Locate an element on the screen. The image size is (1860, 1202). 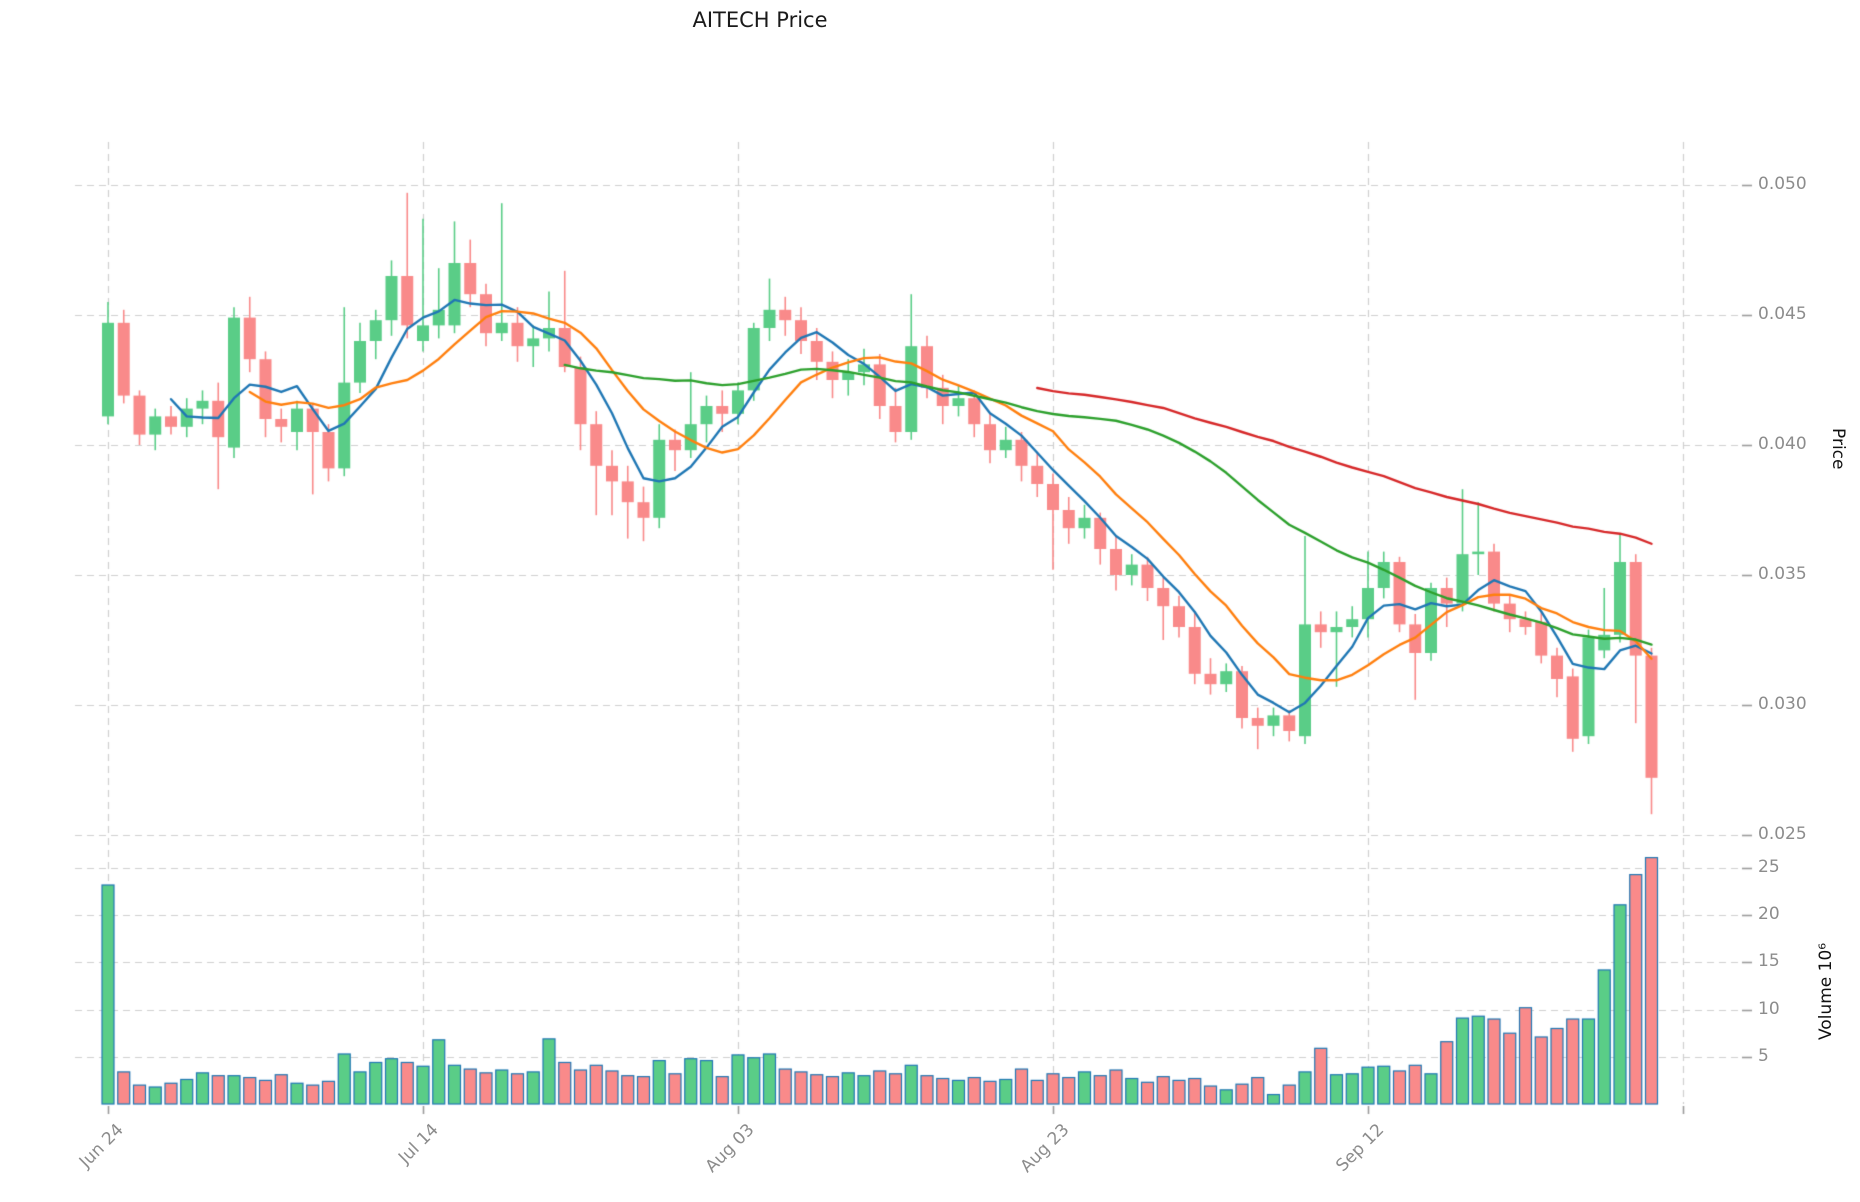
price-tick-label: 0.040 is located at coordinates (1782, 444).